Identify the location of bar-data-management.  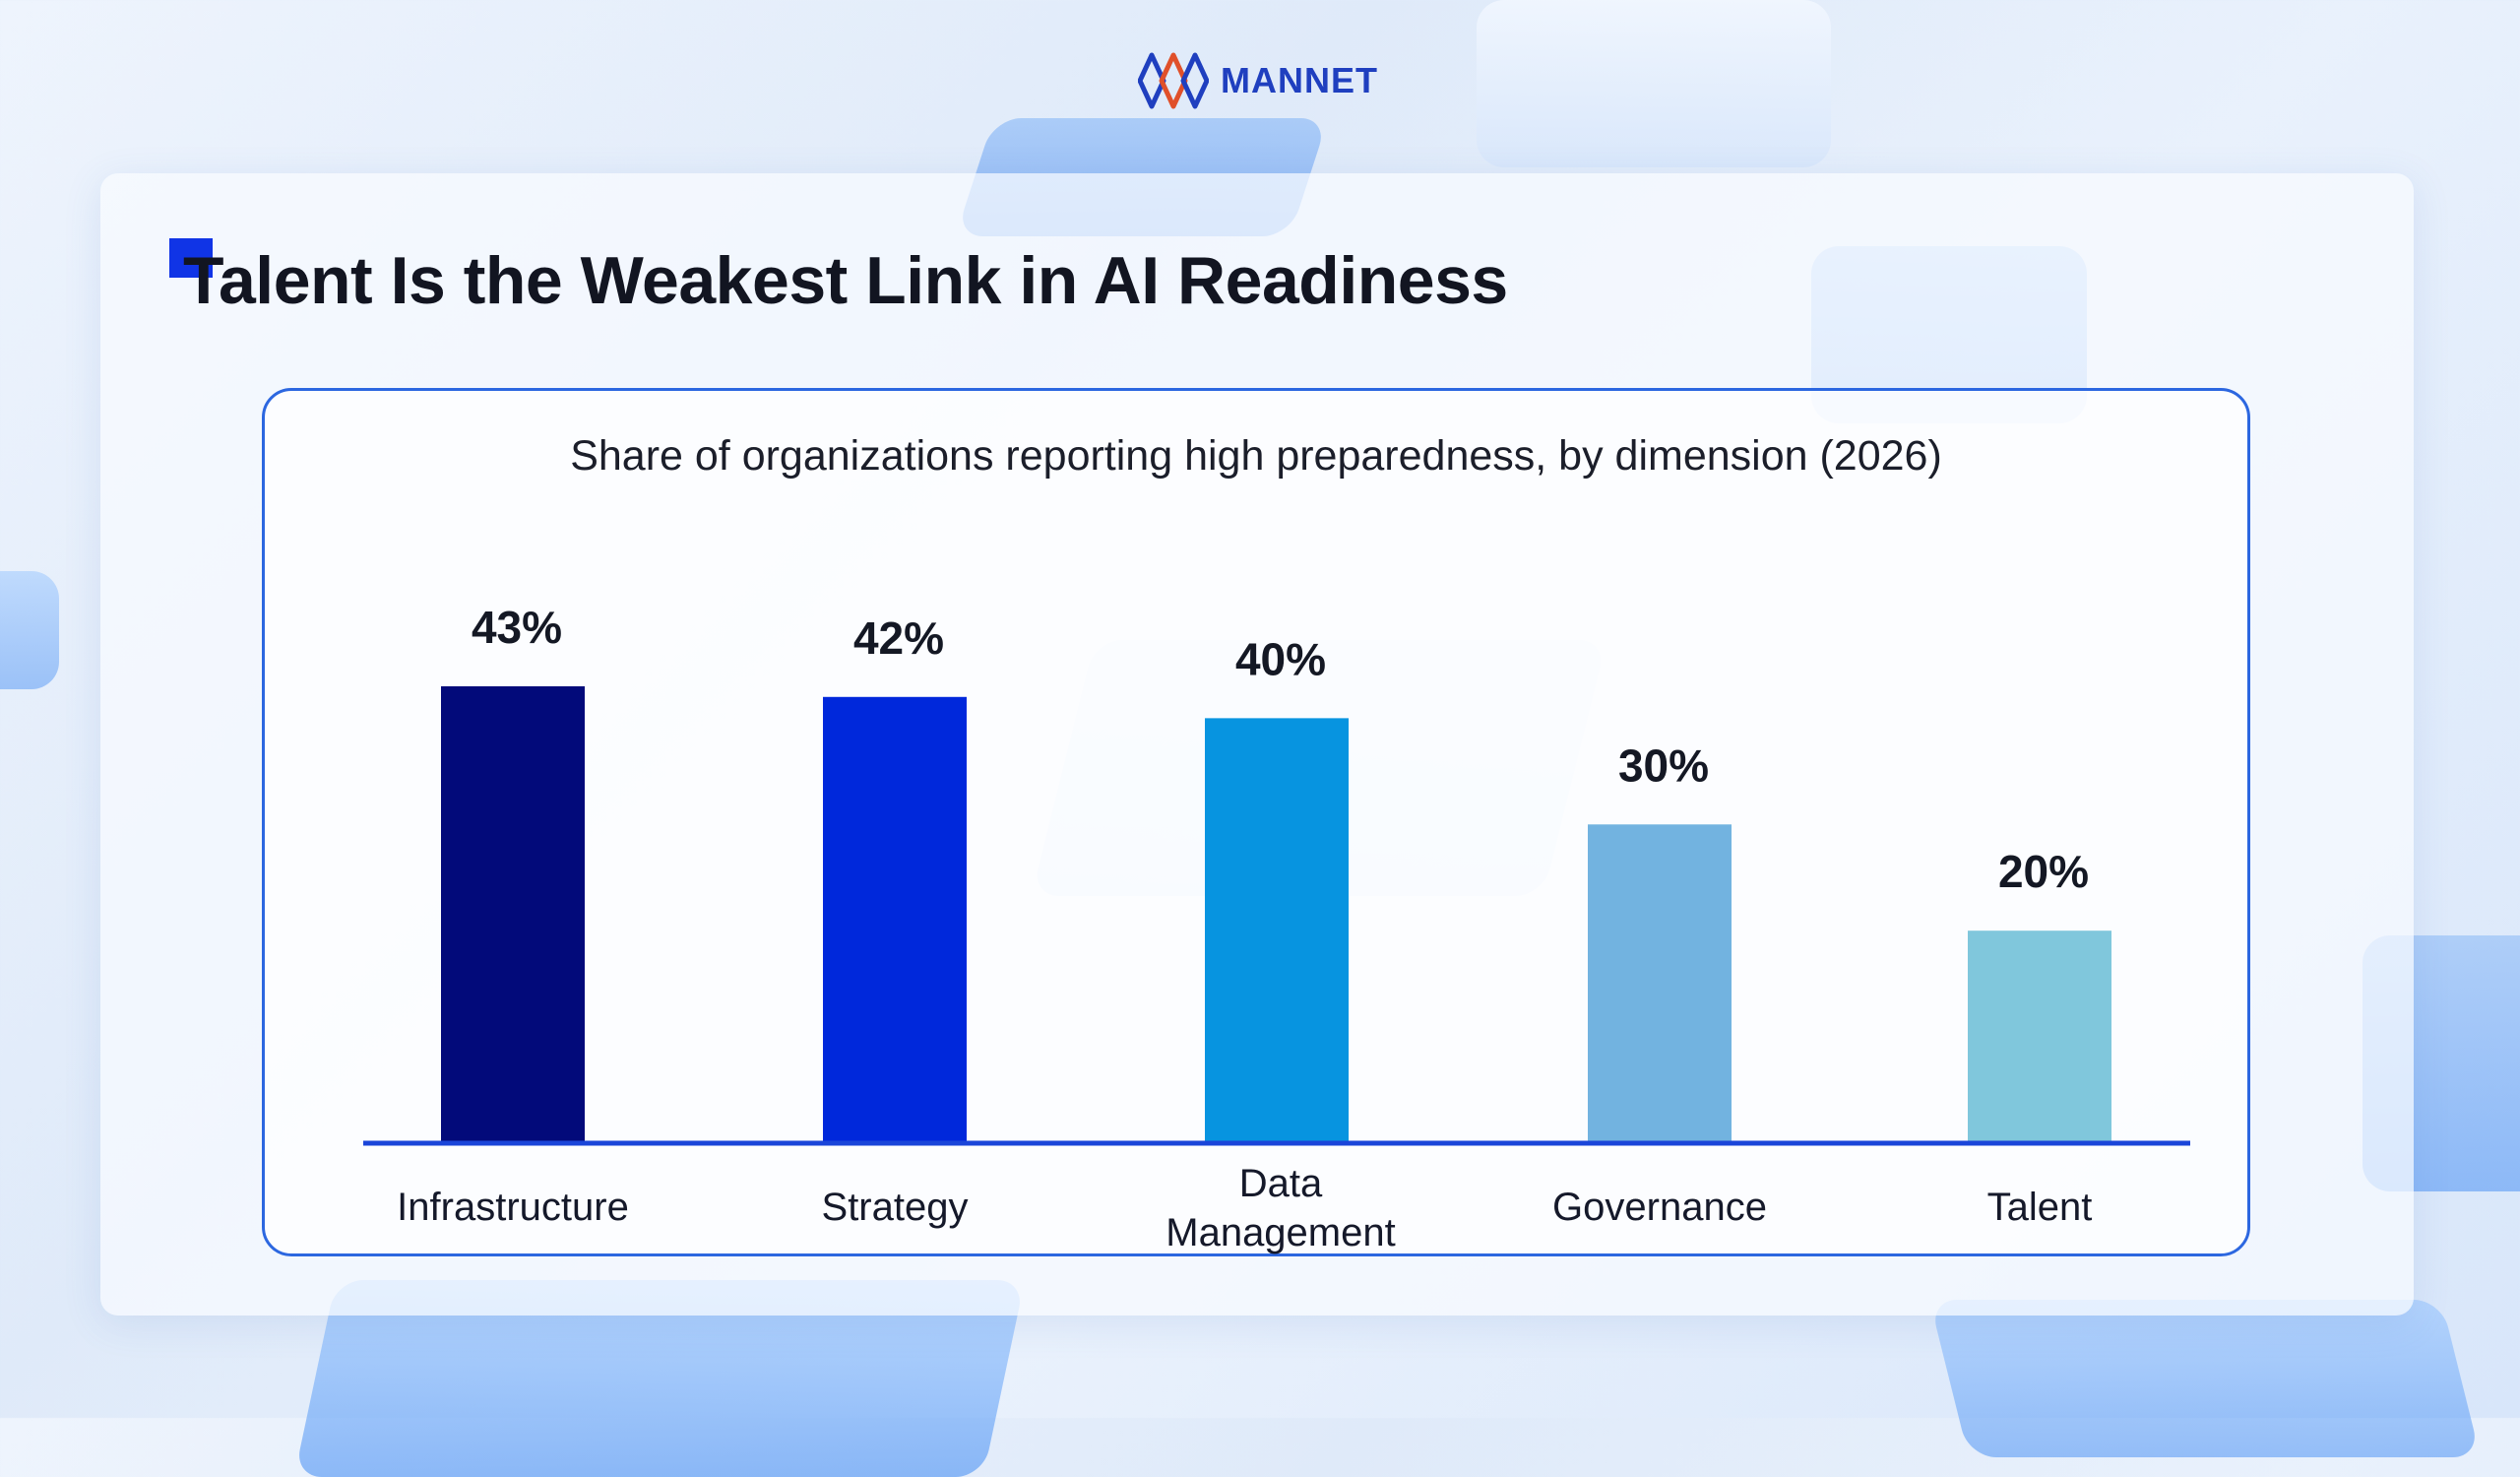
(1277, 931).